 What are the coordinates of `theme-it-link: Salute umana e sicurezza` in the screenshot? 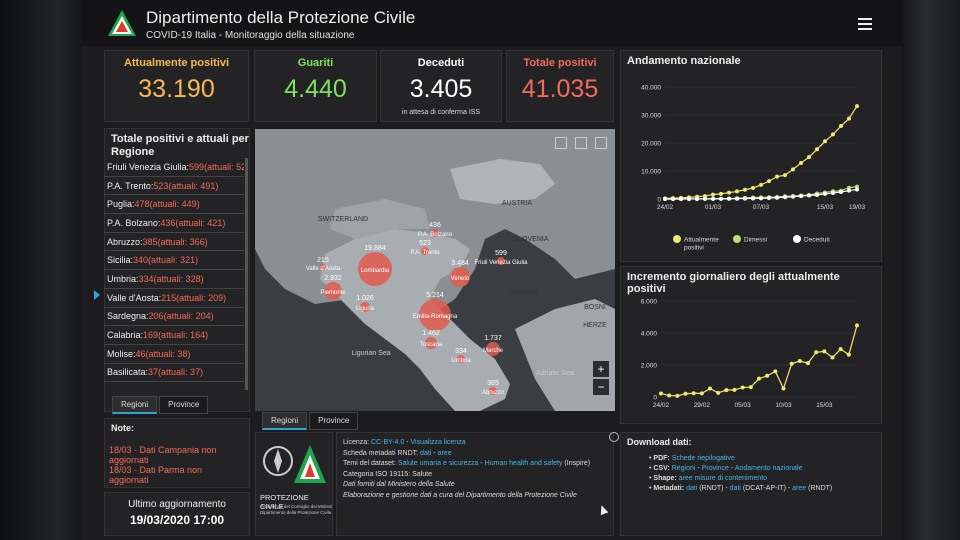 It's located at (438, 463).